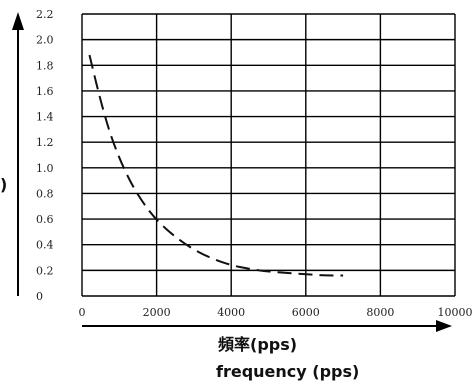 This screenshot has height=386, width=475. I want to click on y-tick-label: 2.2, so click(45, 14).